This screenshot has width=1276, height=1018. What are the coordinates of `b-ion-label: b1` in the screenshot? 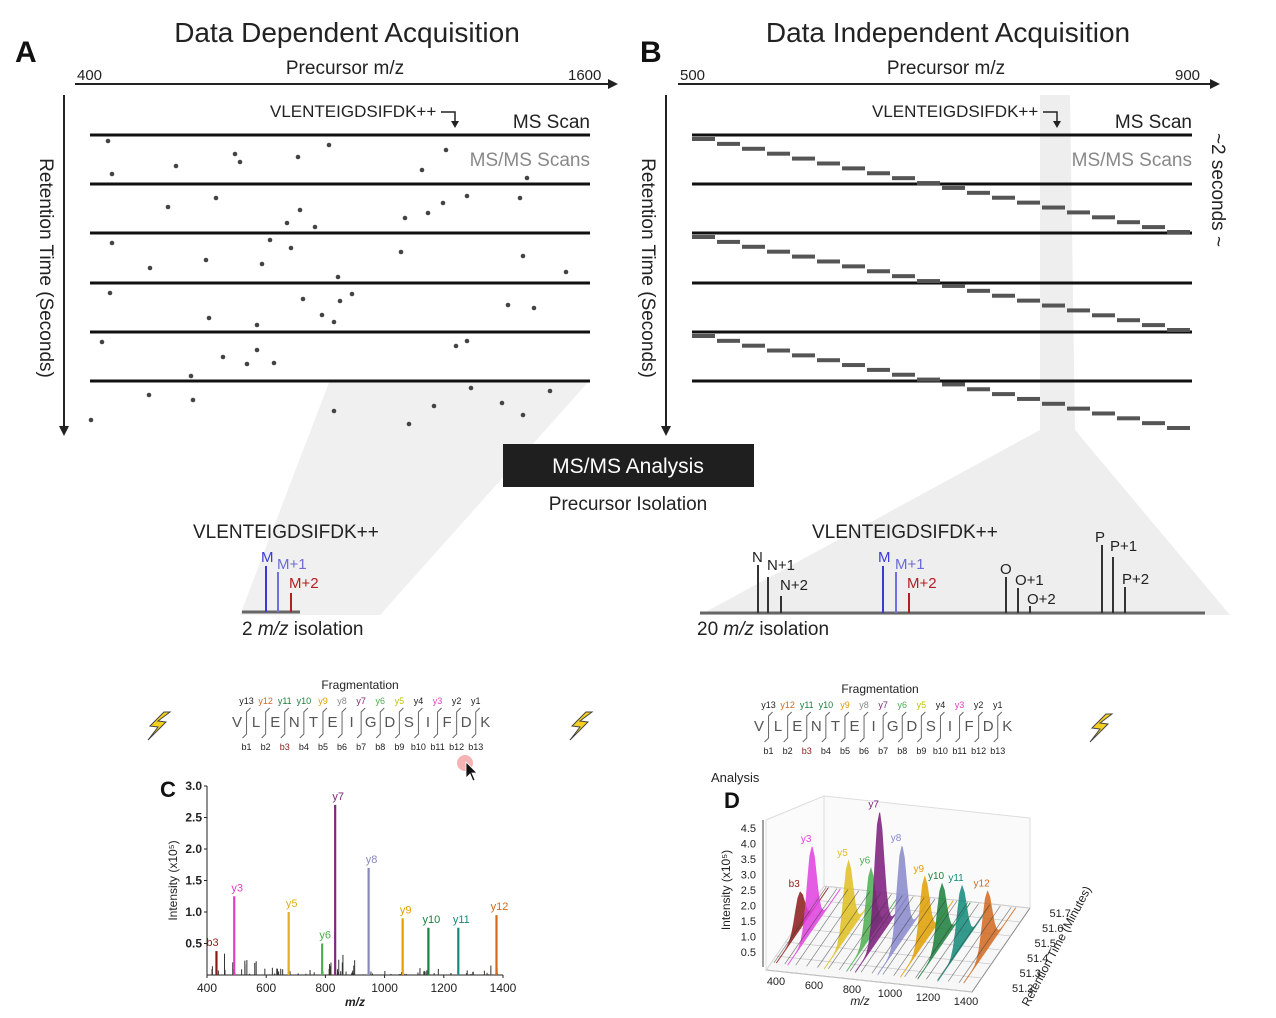 It's located at (769, 751).